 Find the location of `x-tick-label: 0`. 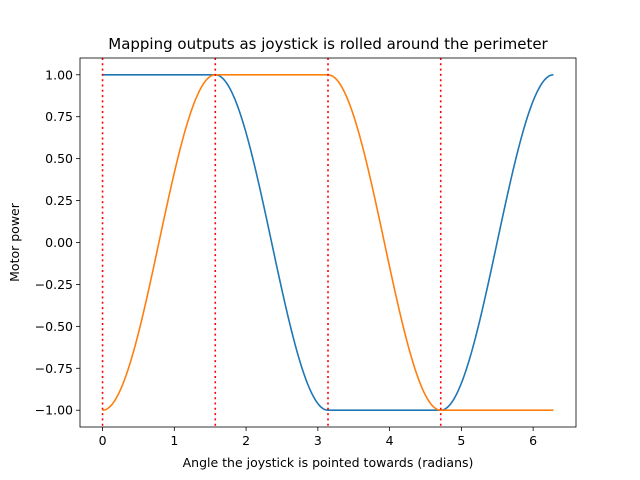

x-tick-label: 0 is located at coordinates (103, 440).